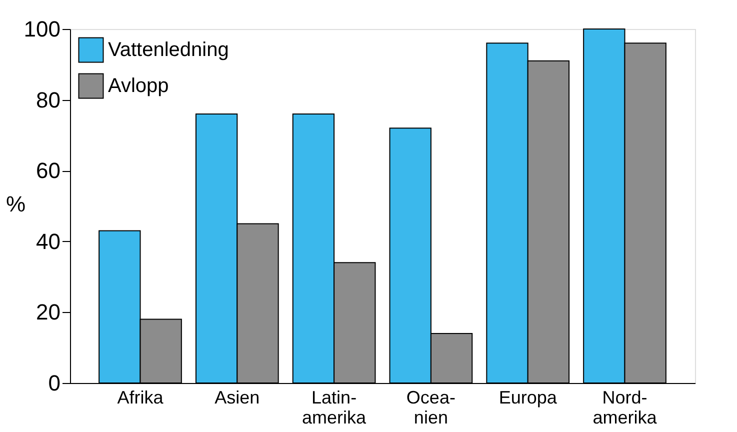 The image size is (737, 432). Describe the element at coordinates (48, 312) in the screenshot. I see `y-tick-label: 20` at that location.